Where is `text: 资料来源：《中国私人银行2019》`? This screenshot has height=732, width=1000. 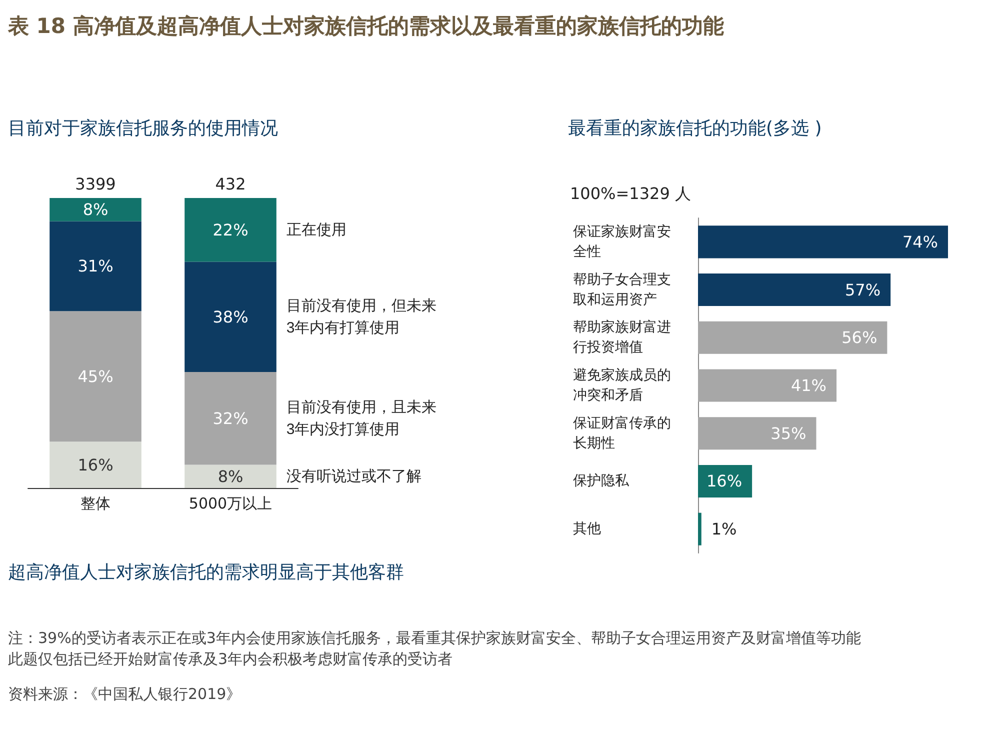 text: 资料来源：《中国私人银行2019》 is located at coordinates (125, 694).